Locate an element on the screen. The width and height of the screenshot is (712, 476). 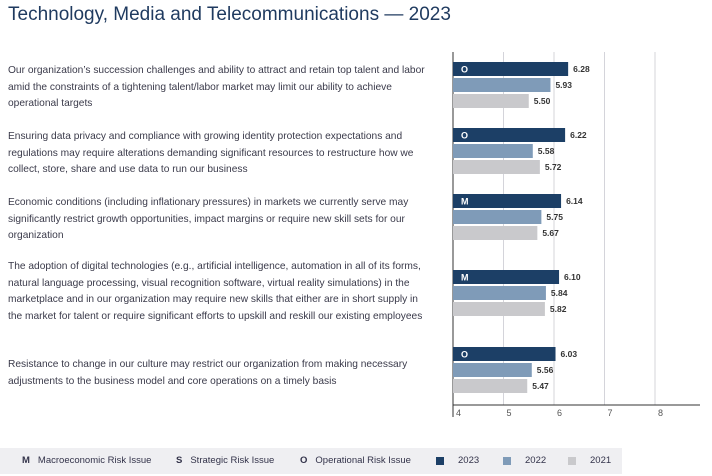
bar-risk3-2021 is located at coordinates (495, 233).